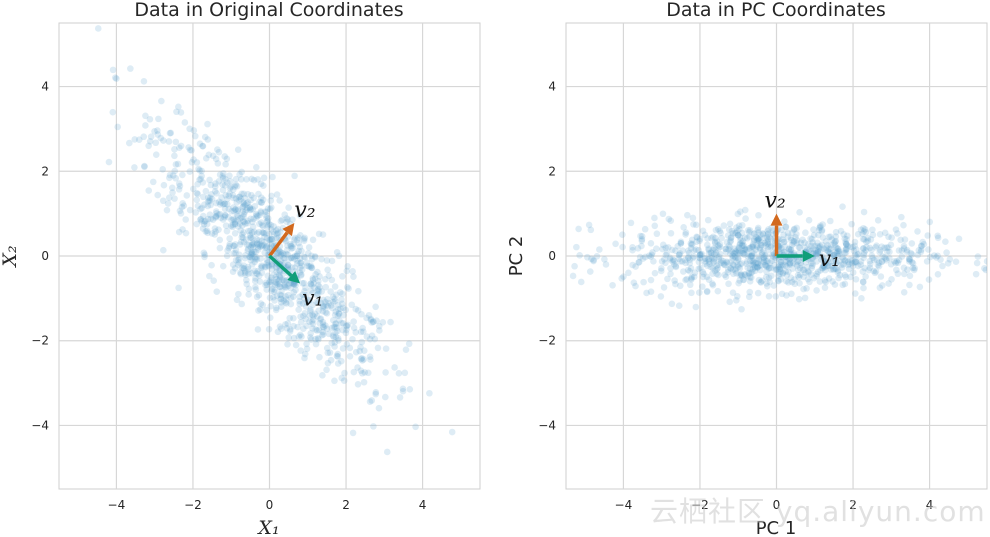  I want to click on y-tick-label: 2, so click(552, 171).